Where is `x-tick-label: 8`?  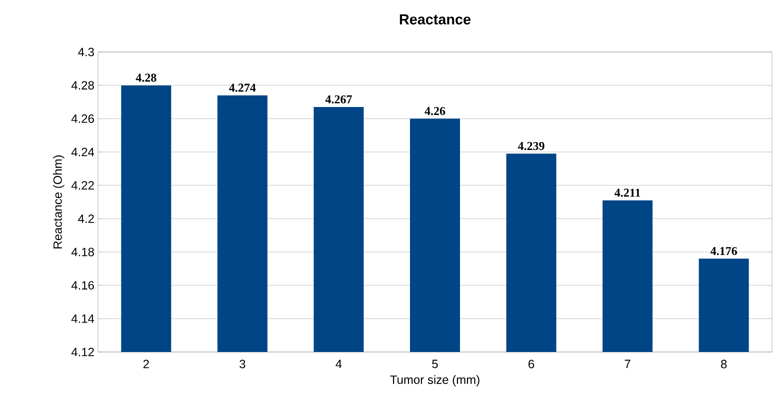 x-tick-label: 8 is located at coordinates (724, 364).